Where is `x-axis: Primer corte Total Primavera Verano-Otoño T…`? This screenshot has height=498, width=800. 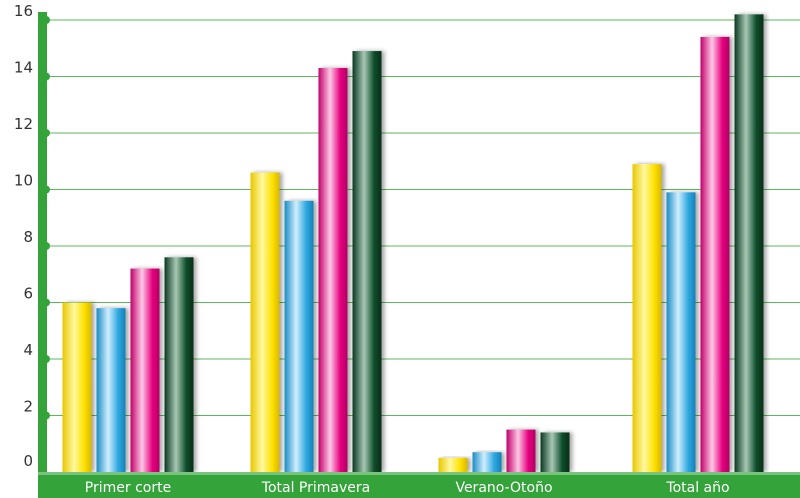
x-axis: Primer corte Total Primavera Verano-Otoño T… is located at coordinates (419, 485).